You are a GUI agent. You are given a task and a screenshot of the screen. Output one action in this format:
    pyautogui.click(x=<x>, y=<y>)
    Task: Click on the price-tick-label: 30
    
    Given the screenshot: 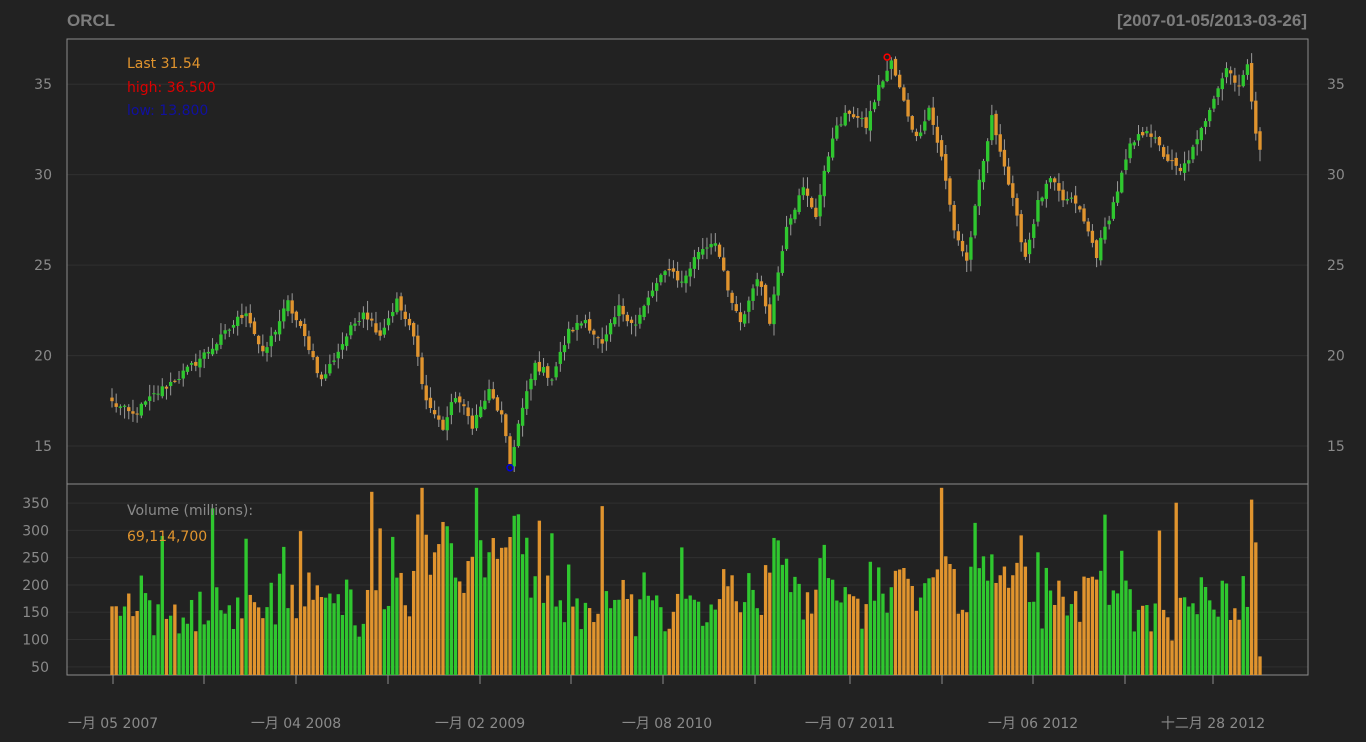 What is the action you would take?
    pyautogui.click(x=43, y=176)
    